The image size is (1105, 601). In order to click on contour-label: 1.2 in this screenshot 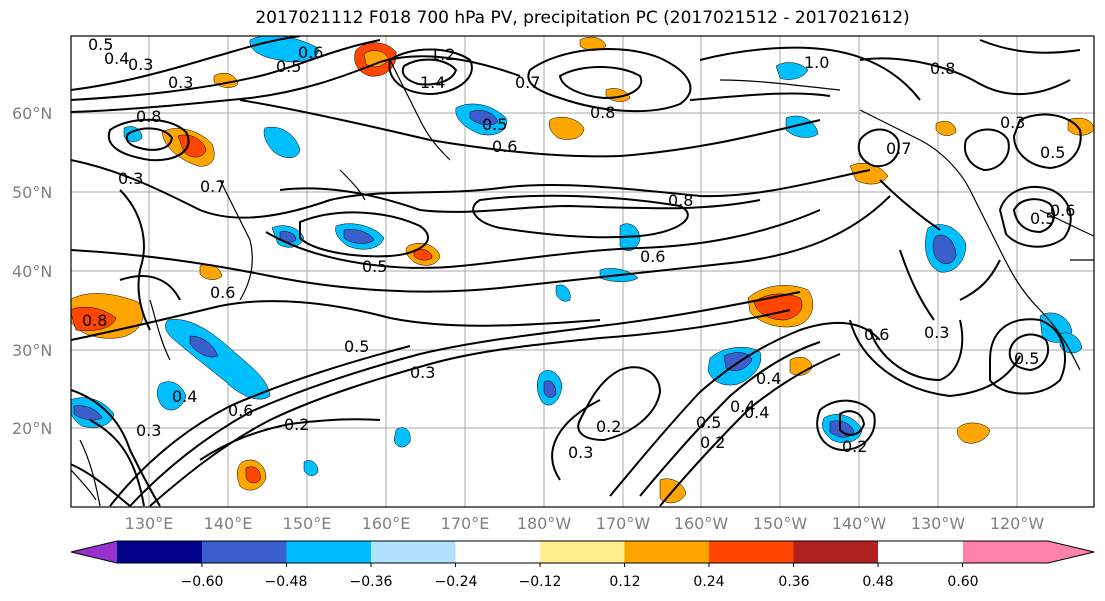, I will do `click(442, 54)`.